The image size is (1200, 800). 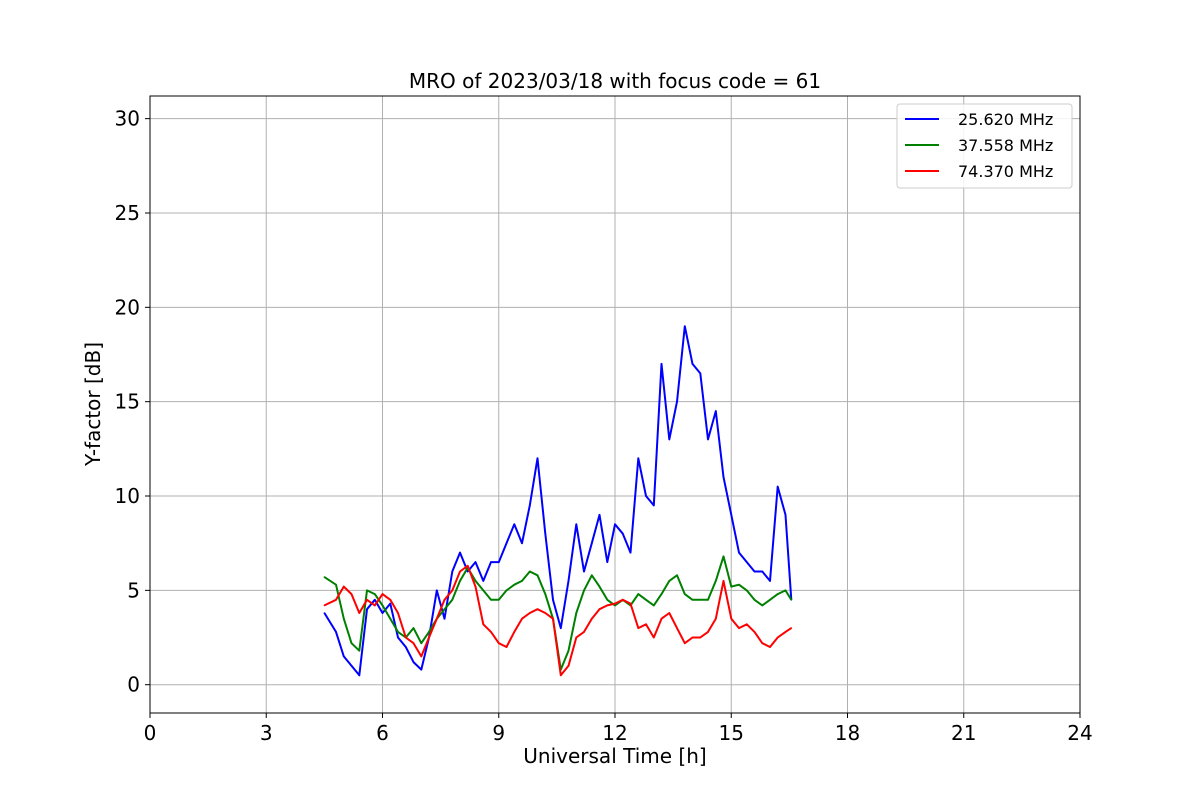 I want to click on y-tick-label: 0, so click(x=133, y=685).